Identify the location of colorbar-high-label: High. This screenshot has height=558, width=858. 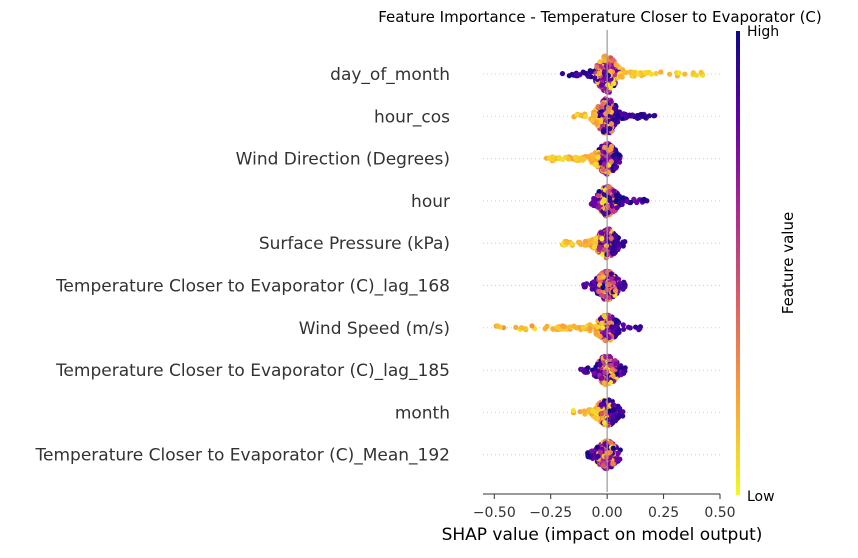
(763, 32).